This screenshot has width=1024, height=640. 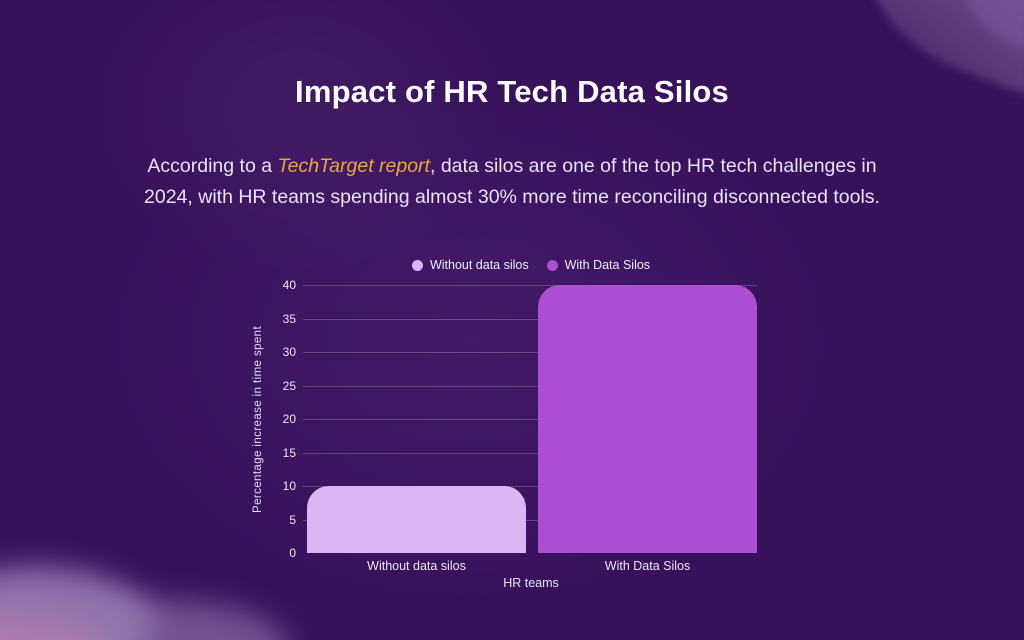 I want to click on bar-with-data-silos, so click(x=647, y=419).